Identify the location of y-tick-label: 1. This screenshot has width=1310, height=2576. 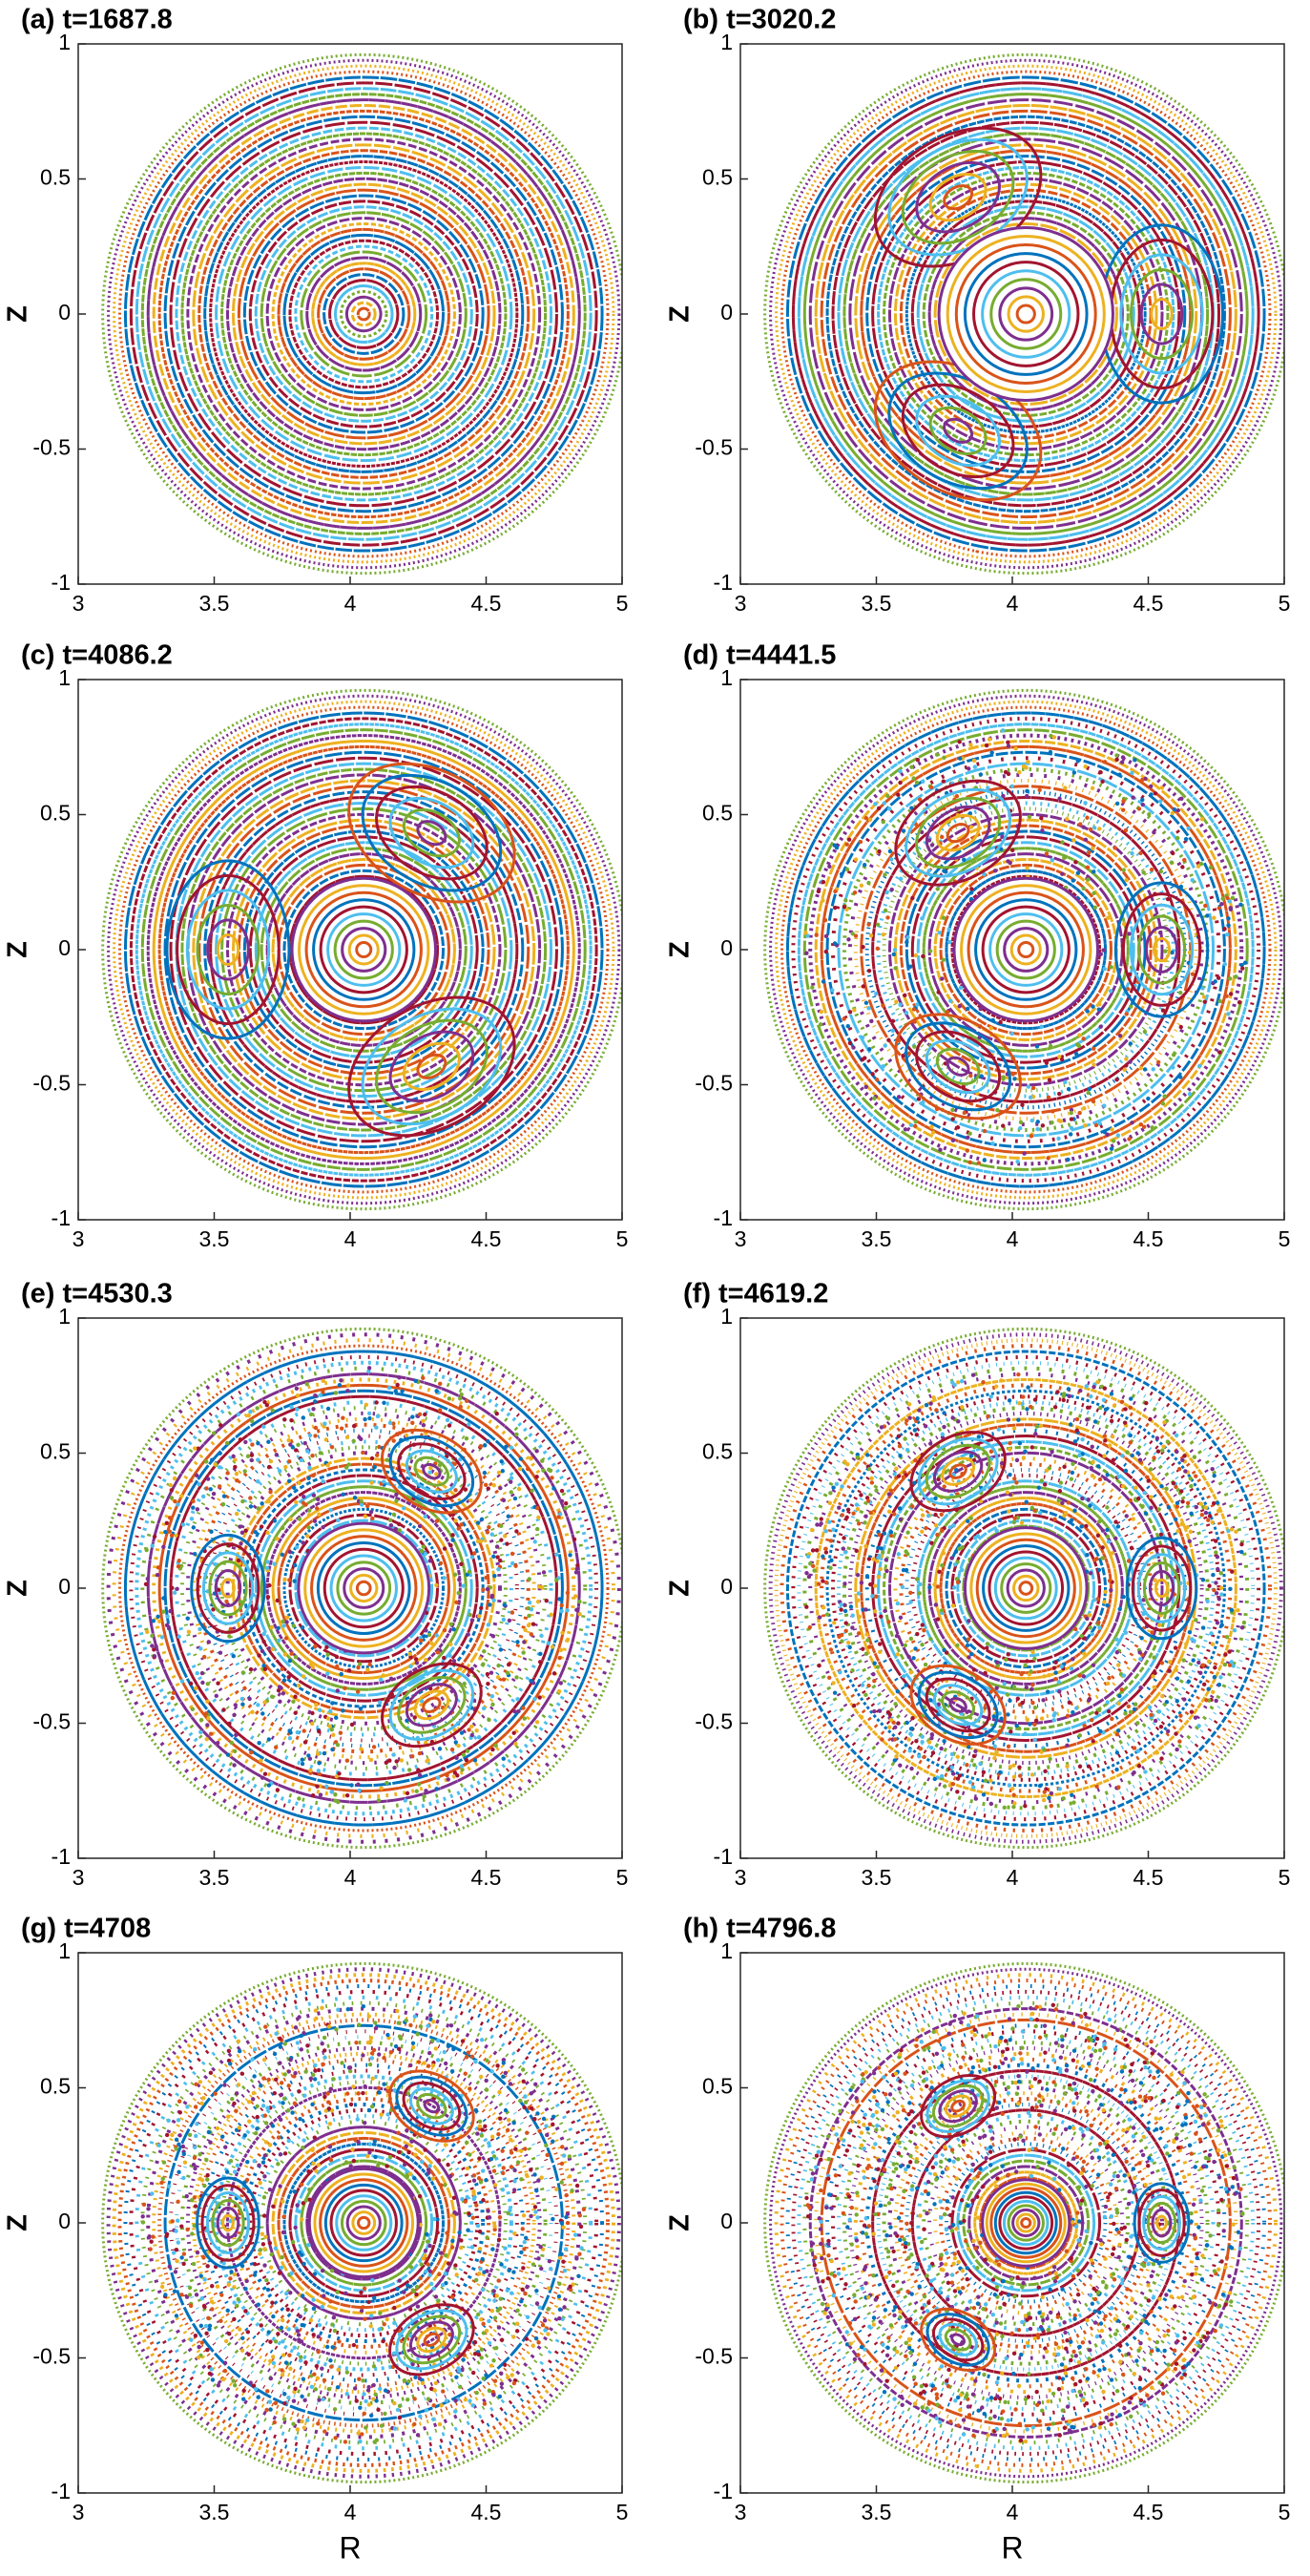
(726, 1316).